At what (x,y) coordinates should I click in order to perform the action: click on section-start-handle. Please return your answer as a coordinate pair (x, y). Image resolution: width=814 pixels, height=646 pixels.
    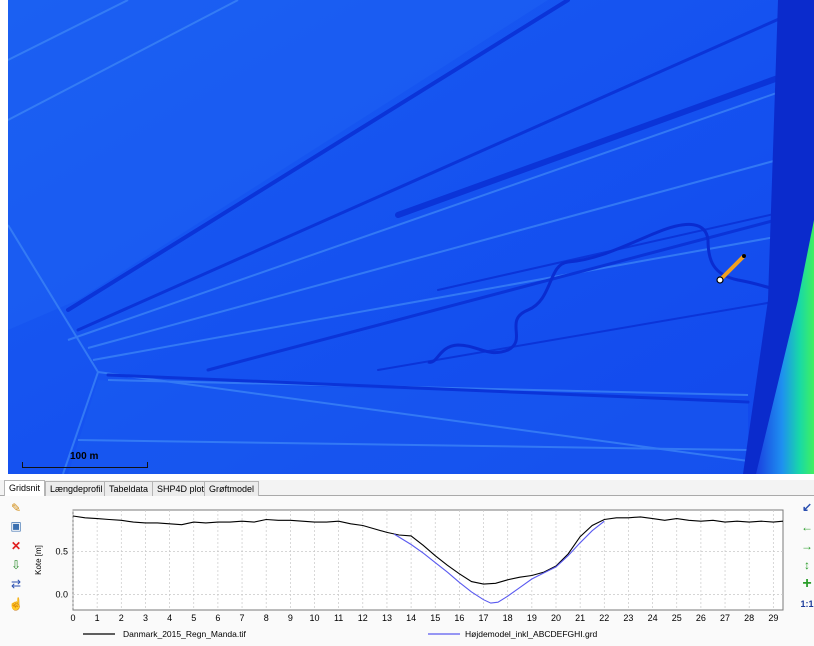
    Looking at the image, I should click on (720, 280).